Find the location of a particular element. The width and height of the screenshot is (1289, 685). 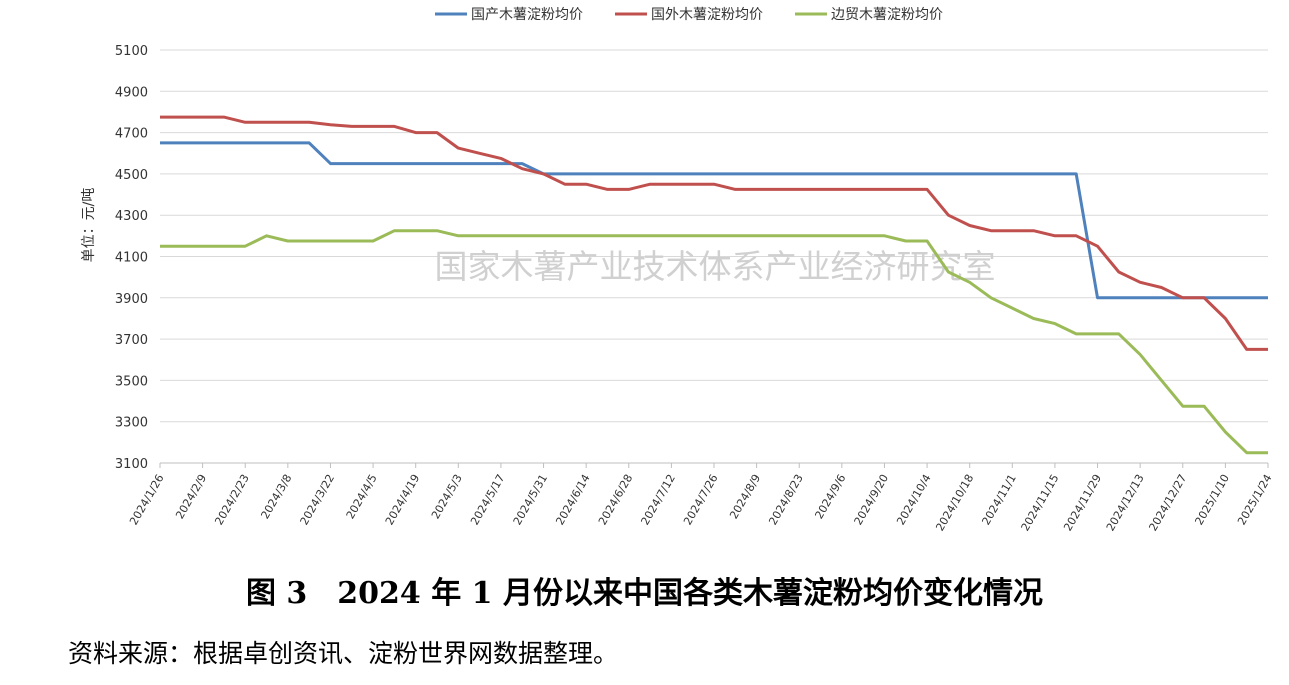

x-tick-label: 2024/5/3 is located at coordinates (447, 496).